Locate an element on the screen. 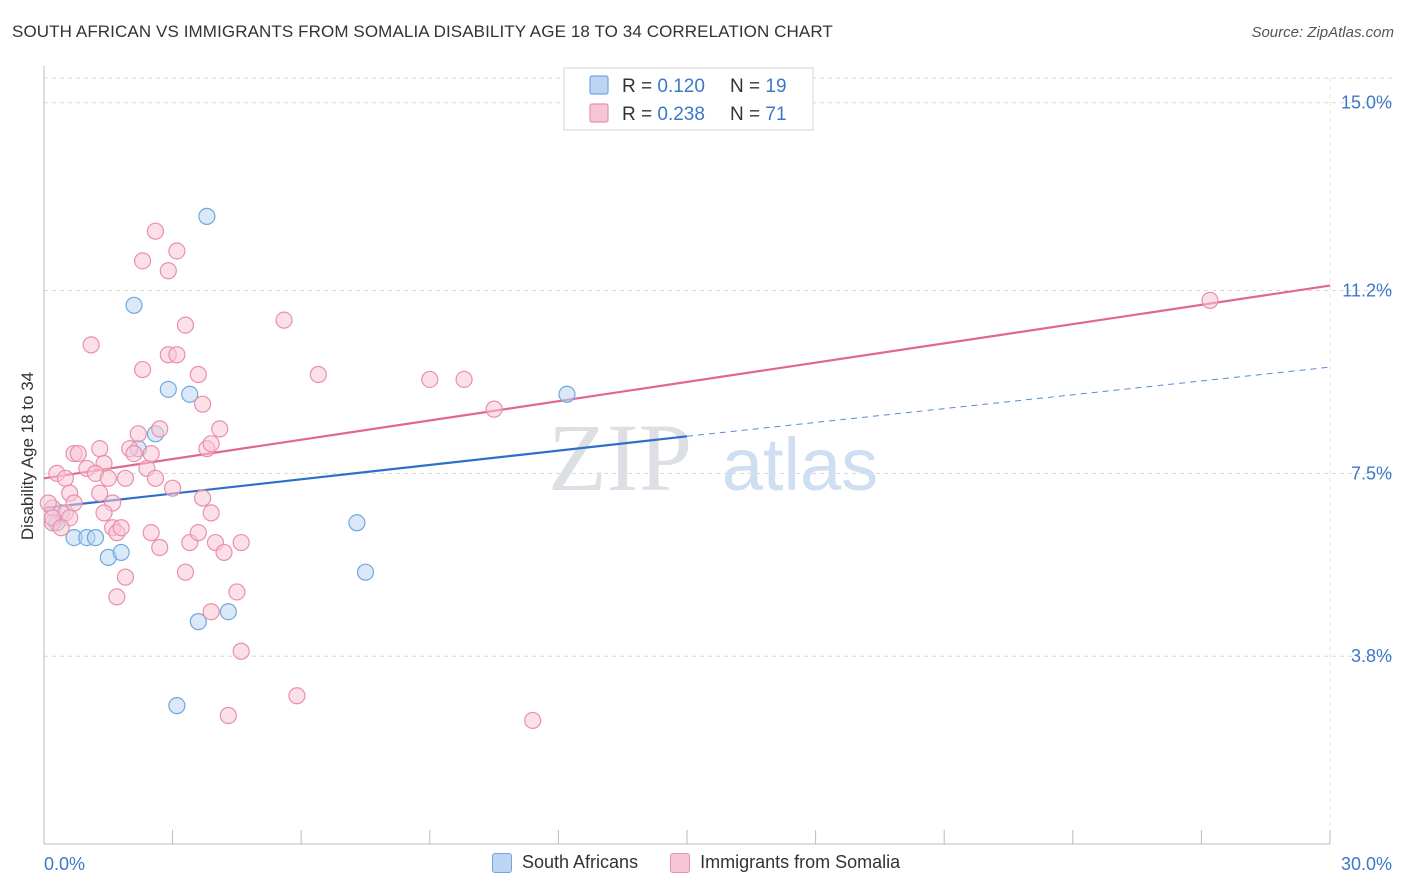  svg-text: R = 0.120 is located at coordinates (663, 86).